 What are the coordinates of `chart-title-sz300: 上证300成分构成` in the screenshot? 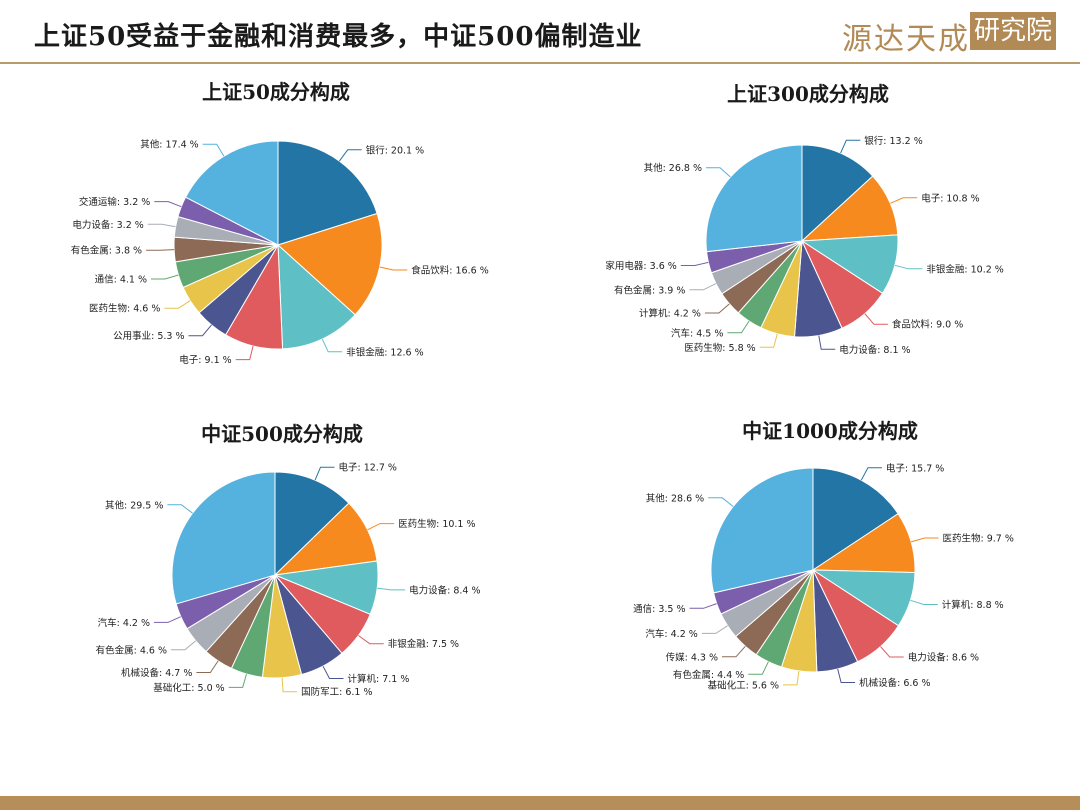 It's located at (808, 94).